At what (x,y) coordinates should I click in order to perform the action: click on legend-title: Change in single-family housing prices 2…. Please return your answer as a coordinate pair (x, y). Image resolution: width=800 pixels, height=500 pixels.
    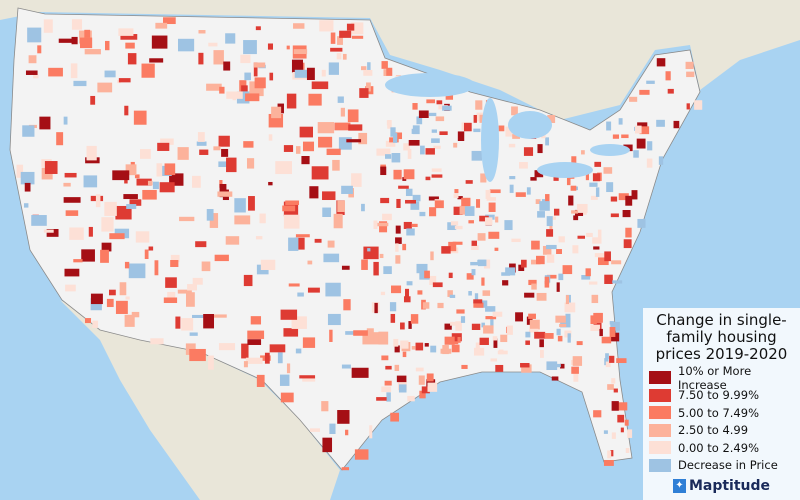
    Looking at the image, I should click on (721, 337).